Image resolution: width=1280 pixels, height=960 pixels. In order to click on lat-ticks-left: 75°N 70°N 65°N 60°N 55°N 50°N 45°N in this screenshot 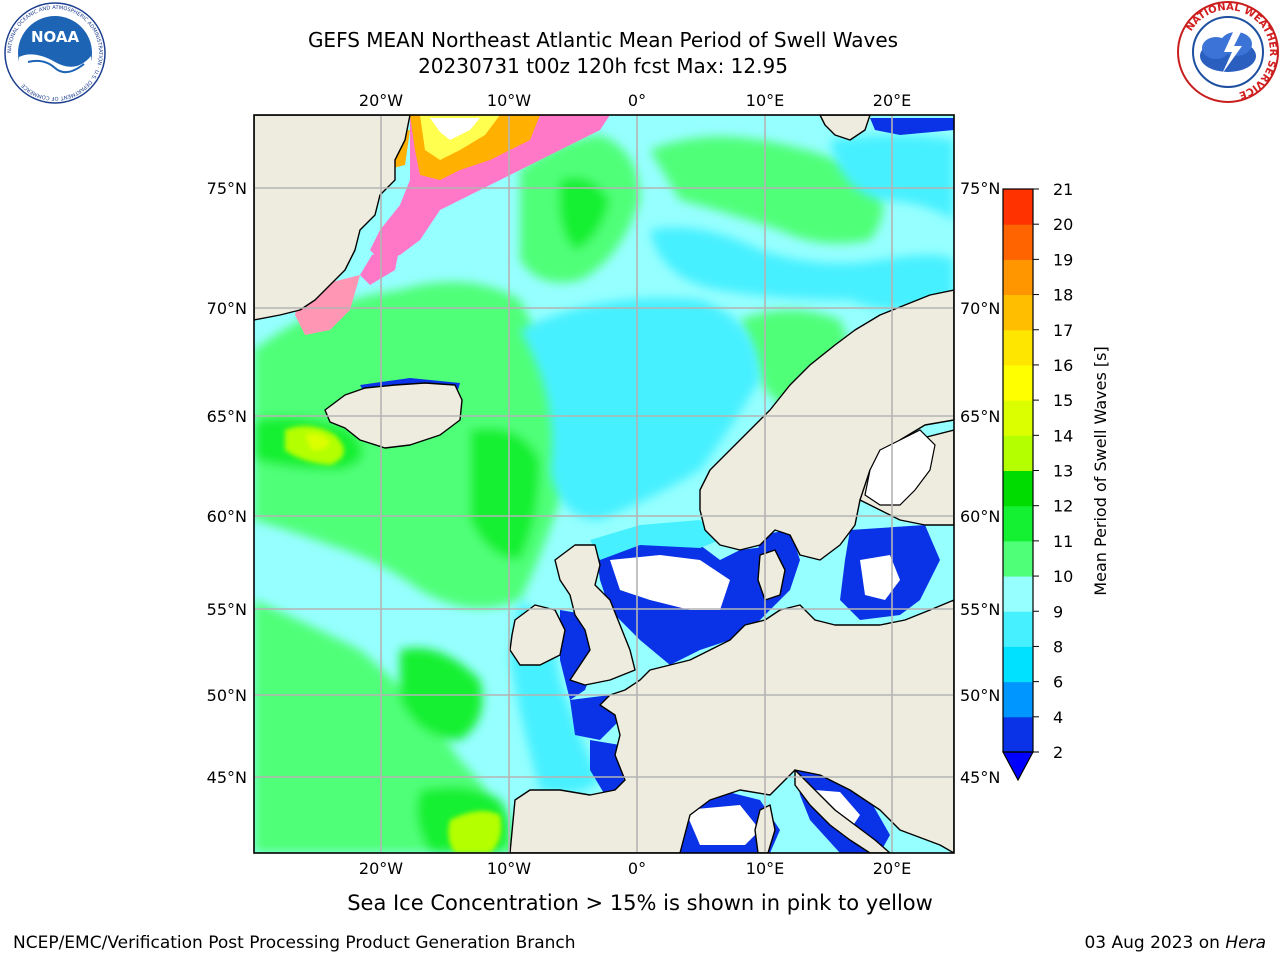, I will do `click(227, 483)`.